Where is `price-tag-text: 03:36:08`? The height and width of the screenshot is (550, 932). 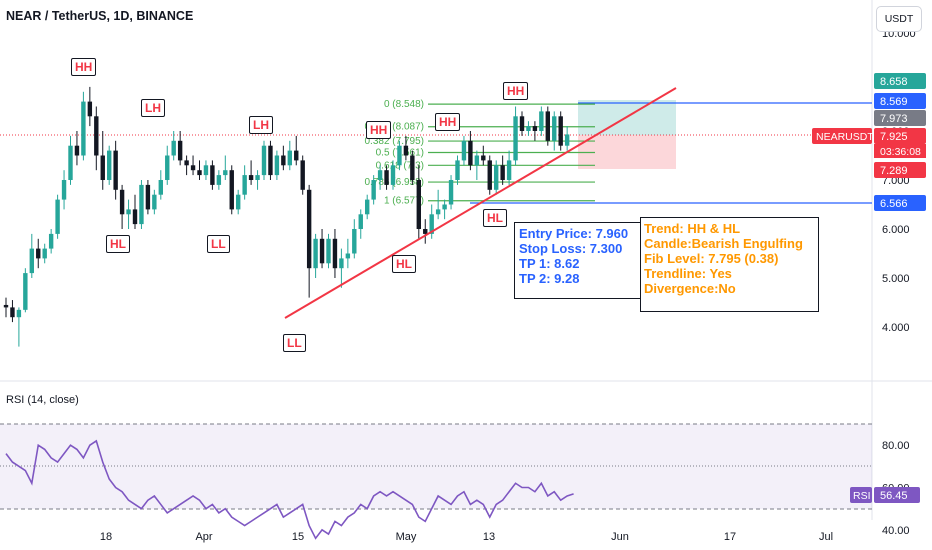 price-tag-text: 03:36:08 is located at coordinates (900, 152).